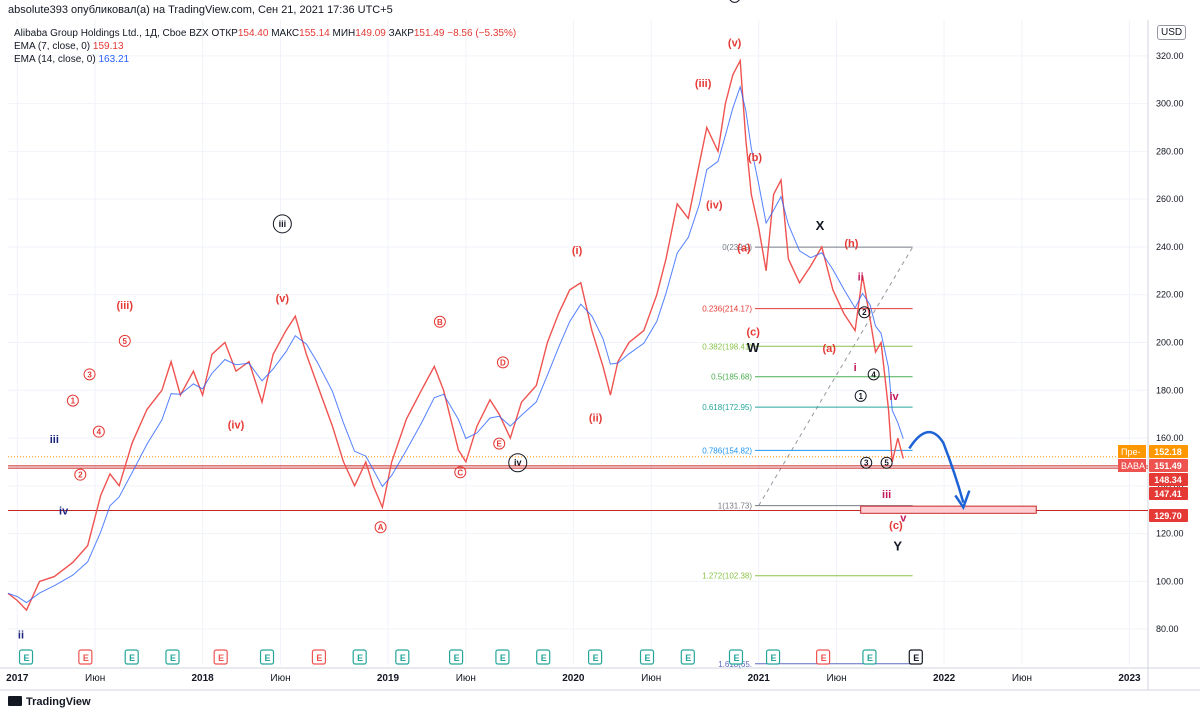 The height and width of the screenshot is (717, 1200). What do you see at coordinates (1133, 466) in the screenshot?
I see `price-tag-name: BABA` at bounding box center [1133, 466].